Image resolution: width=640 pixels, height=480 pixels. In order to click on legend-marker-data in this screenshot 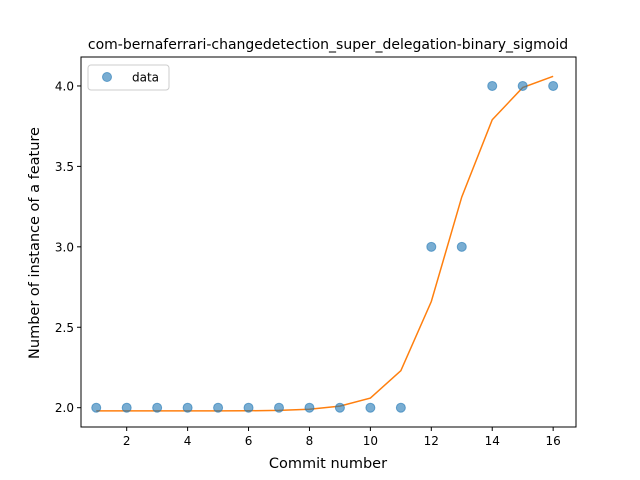, I will do `click(107, 77)`.